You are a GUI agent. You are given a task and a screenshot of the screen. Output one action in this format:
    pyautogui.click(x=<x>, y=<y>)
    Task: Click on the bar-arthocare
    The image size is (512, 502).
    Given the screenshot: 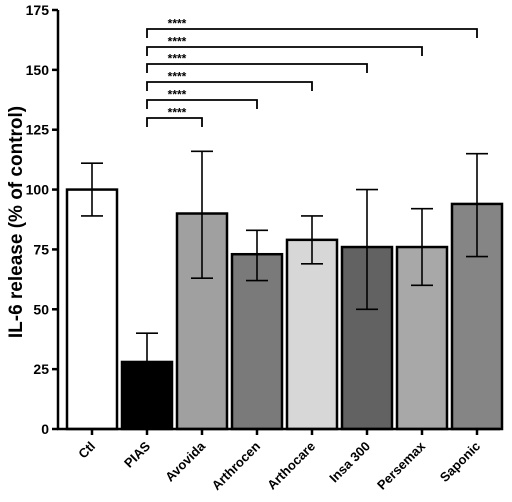 What is the action you would take?
    pyautogui.click(x=312, y=334)
    